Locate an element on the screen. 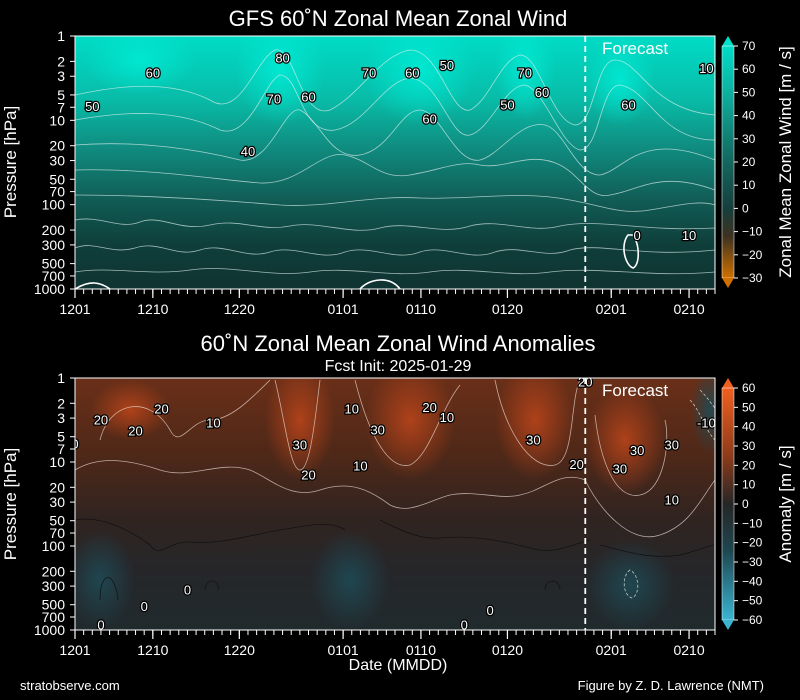 This screenshot has width=800, height=700. colorbar-tick-label: 20 is located at coordinates (749, 465).